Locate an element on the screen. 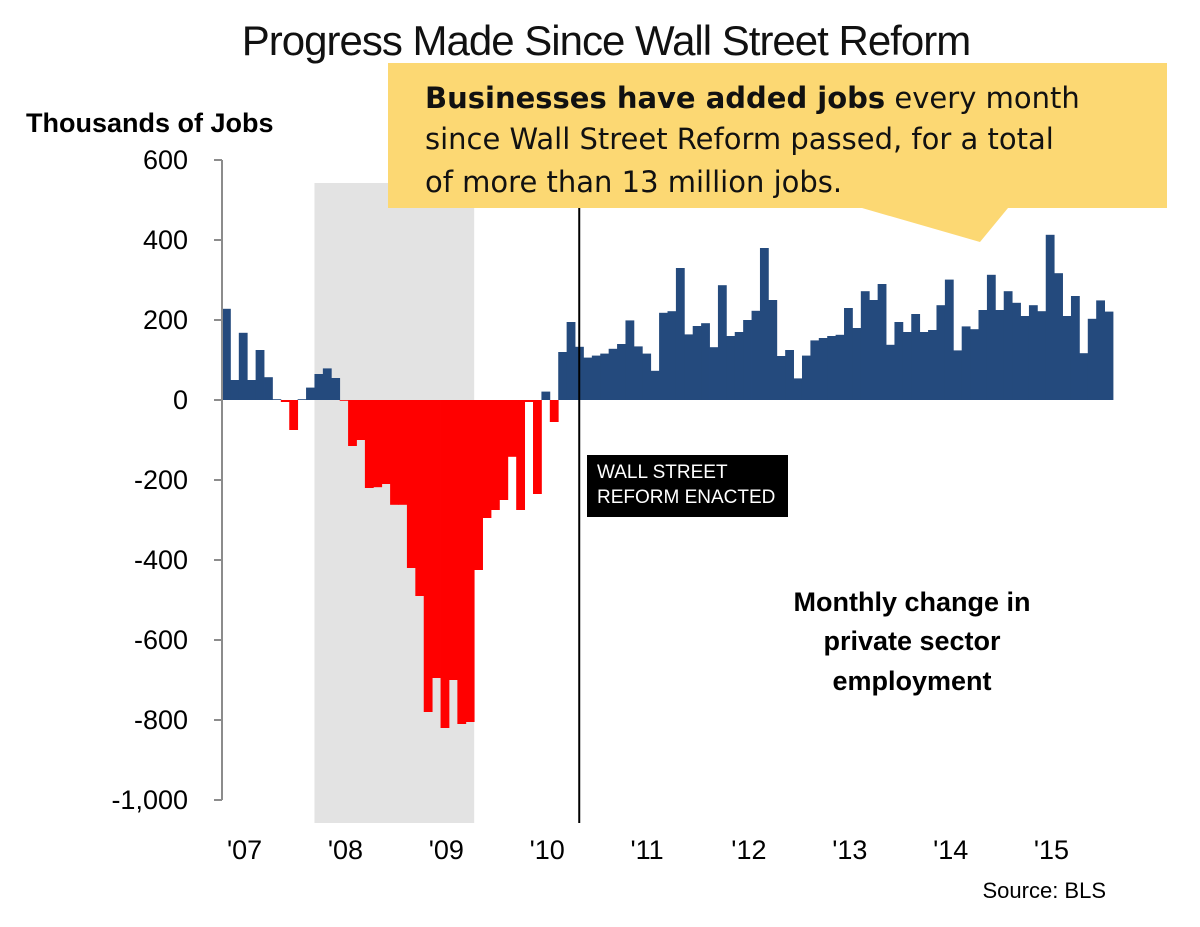  y-tick-label: 0 is located at coordinates (180, 400).